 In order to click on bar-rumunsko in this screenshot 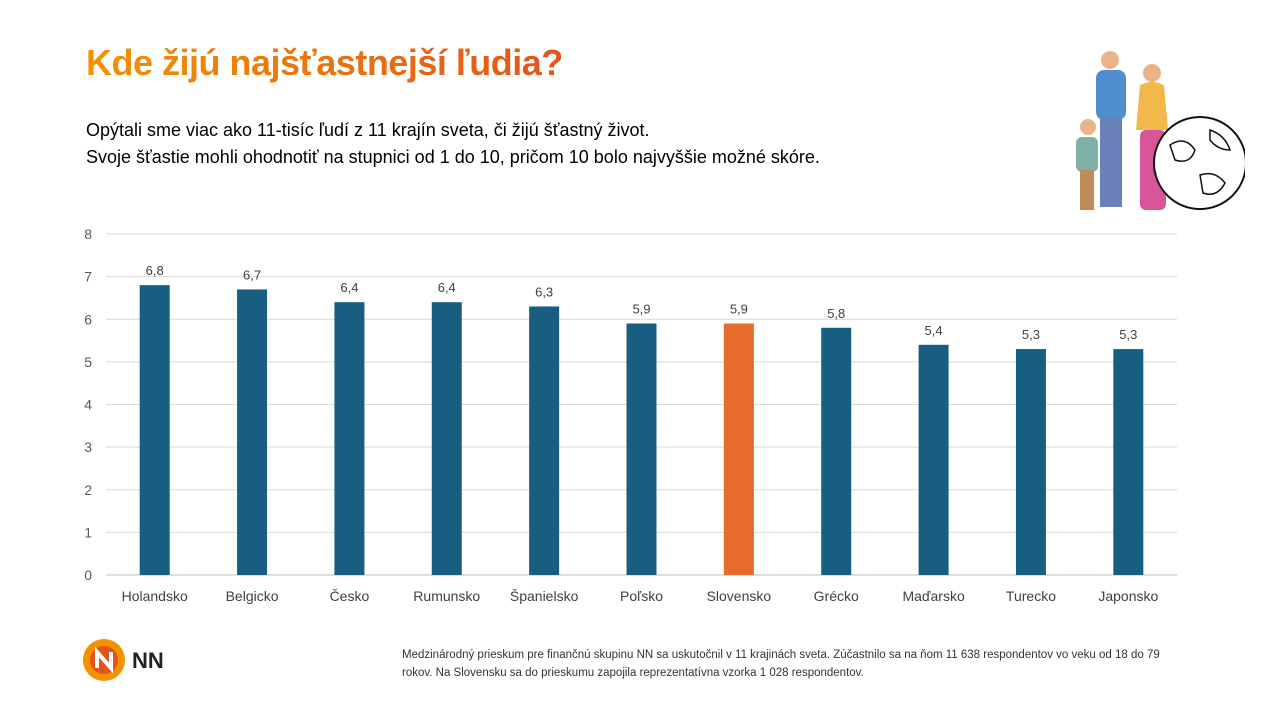, I will do `click(446, 438)`.